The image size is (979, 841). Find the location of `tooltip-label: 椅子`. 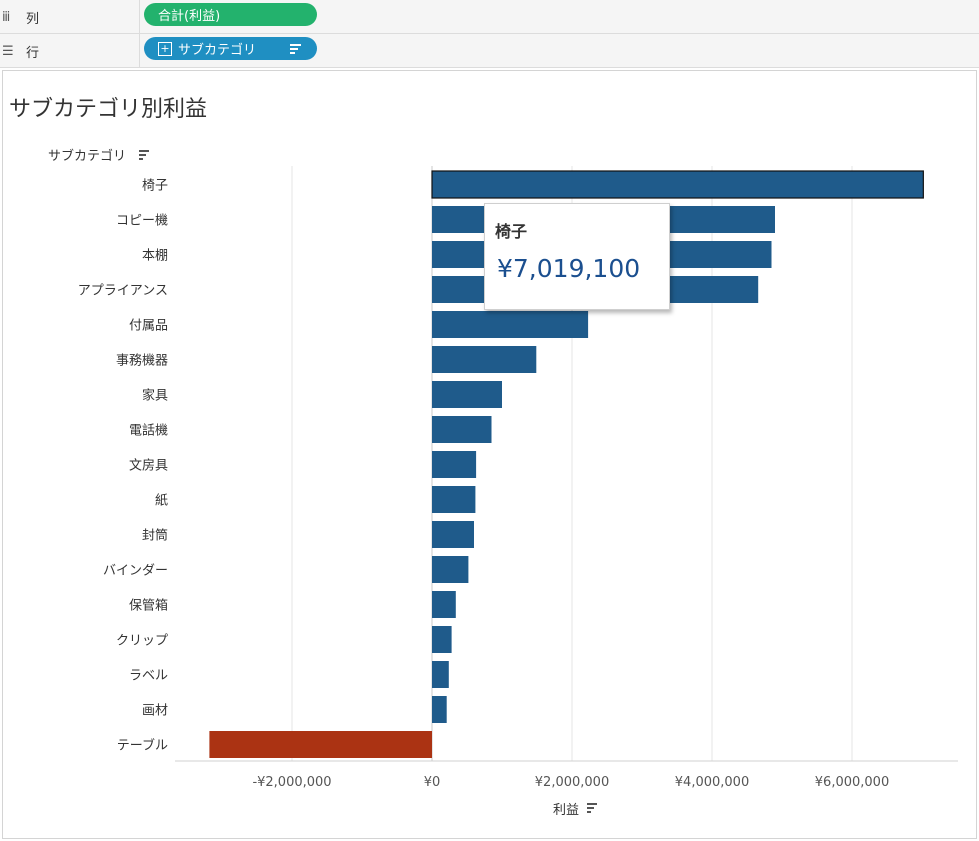

tooltip-label: 椅子 is located at coordinates (511, 231).